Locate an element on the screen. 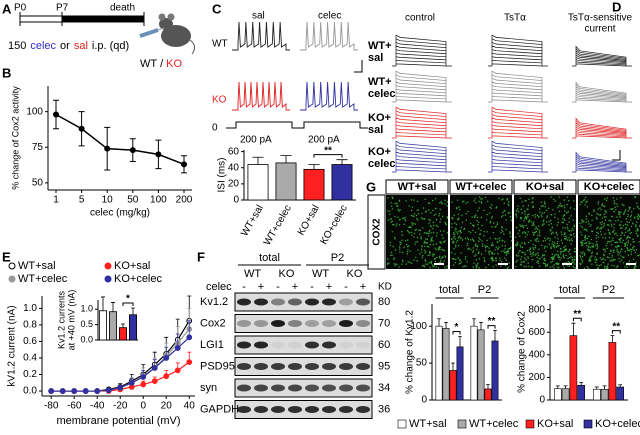  mouse-ear is located at coordinates (162, 17).